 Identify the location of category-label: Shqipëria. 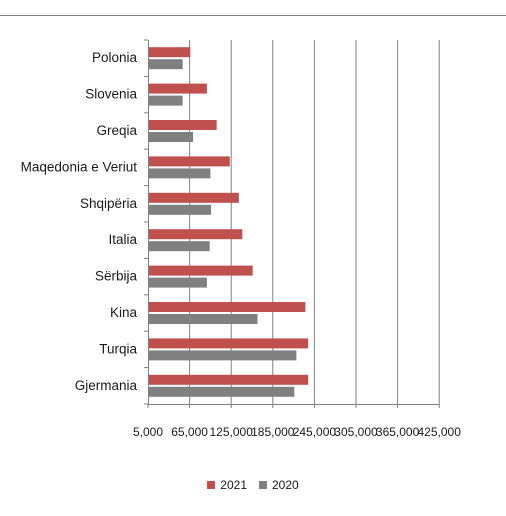
(109, 203).